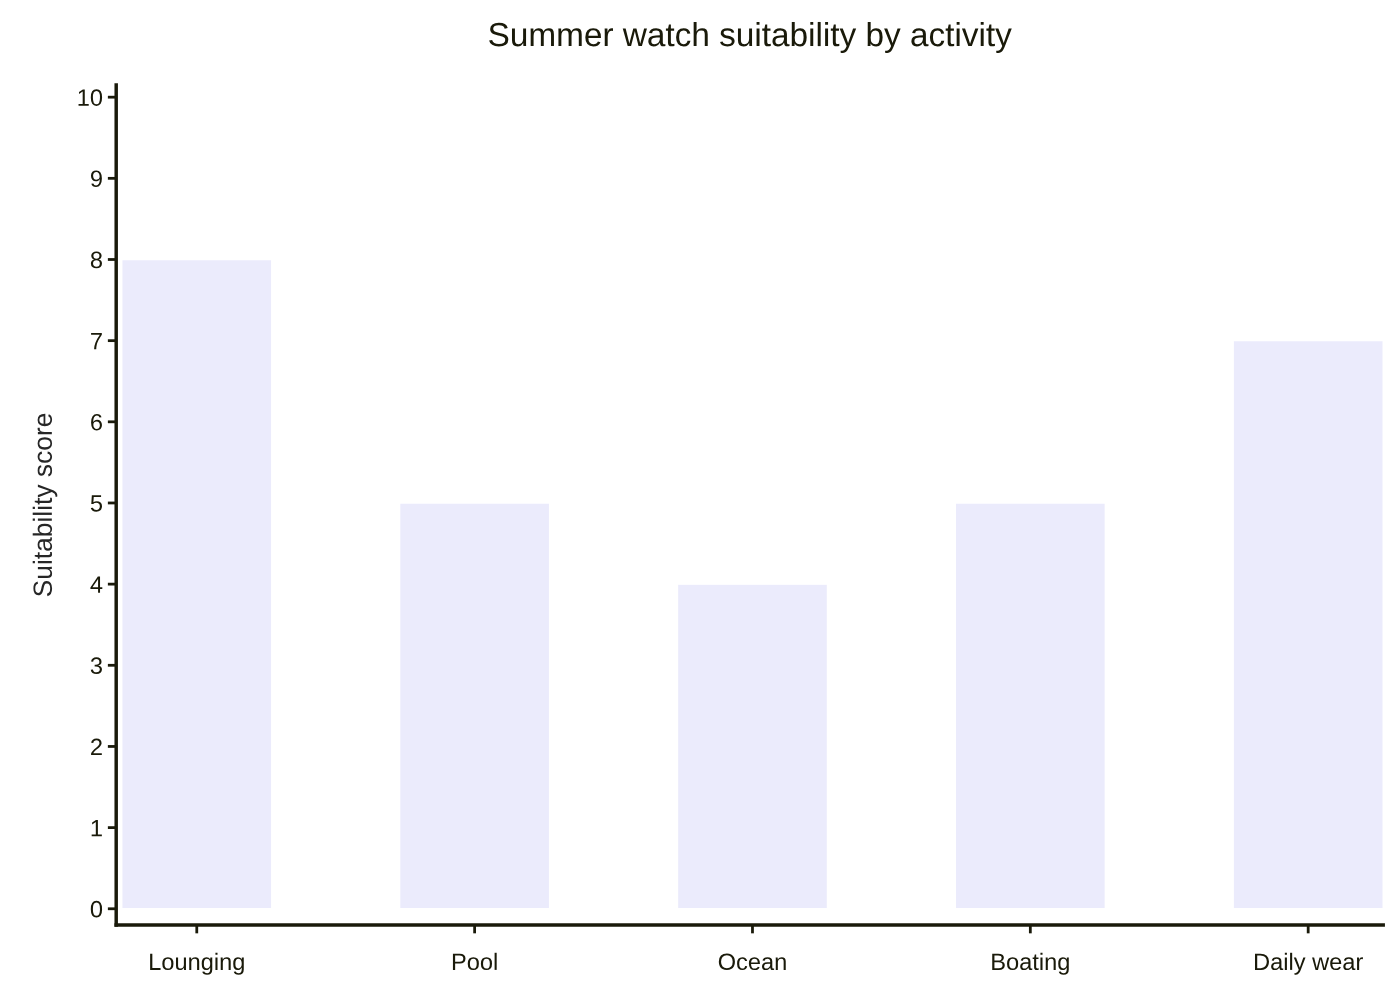  Describe the element at coordinates (752, 962) in the screenshot. I see `x-tick-label: Ocean` at that location.